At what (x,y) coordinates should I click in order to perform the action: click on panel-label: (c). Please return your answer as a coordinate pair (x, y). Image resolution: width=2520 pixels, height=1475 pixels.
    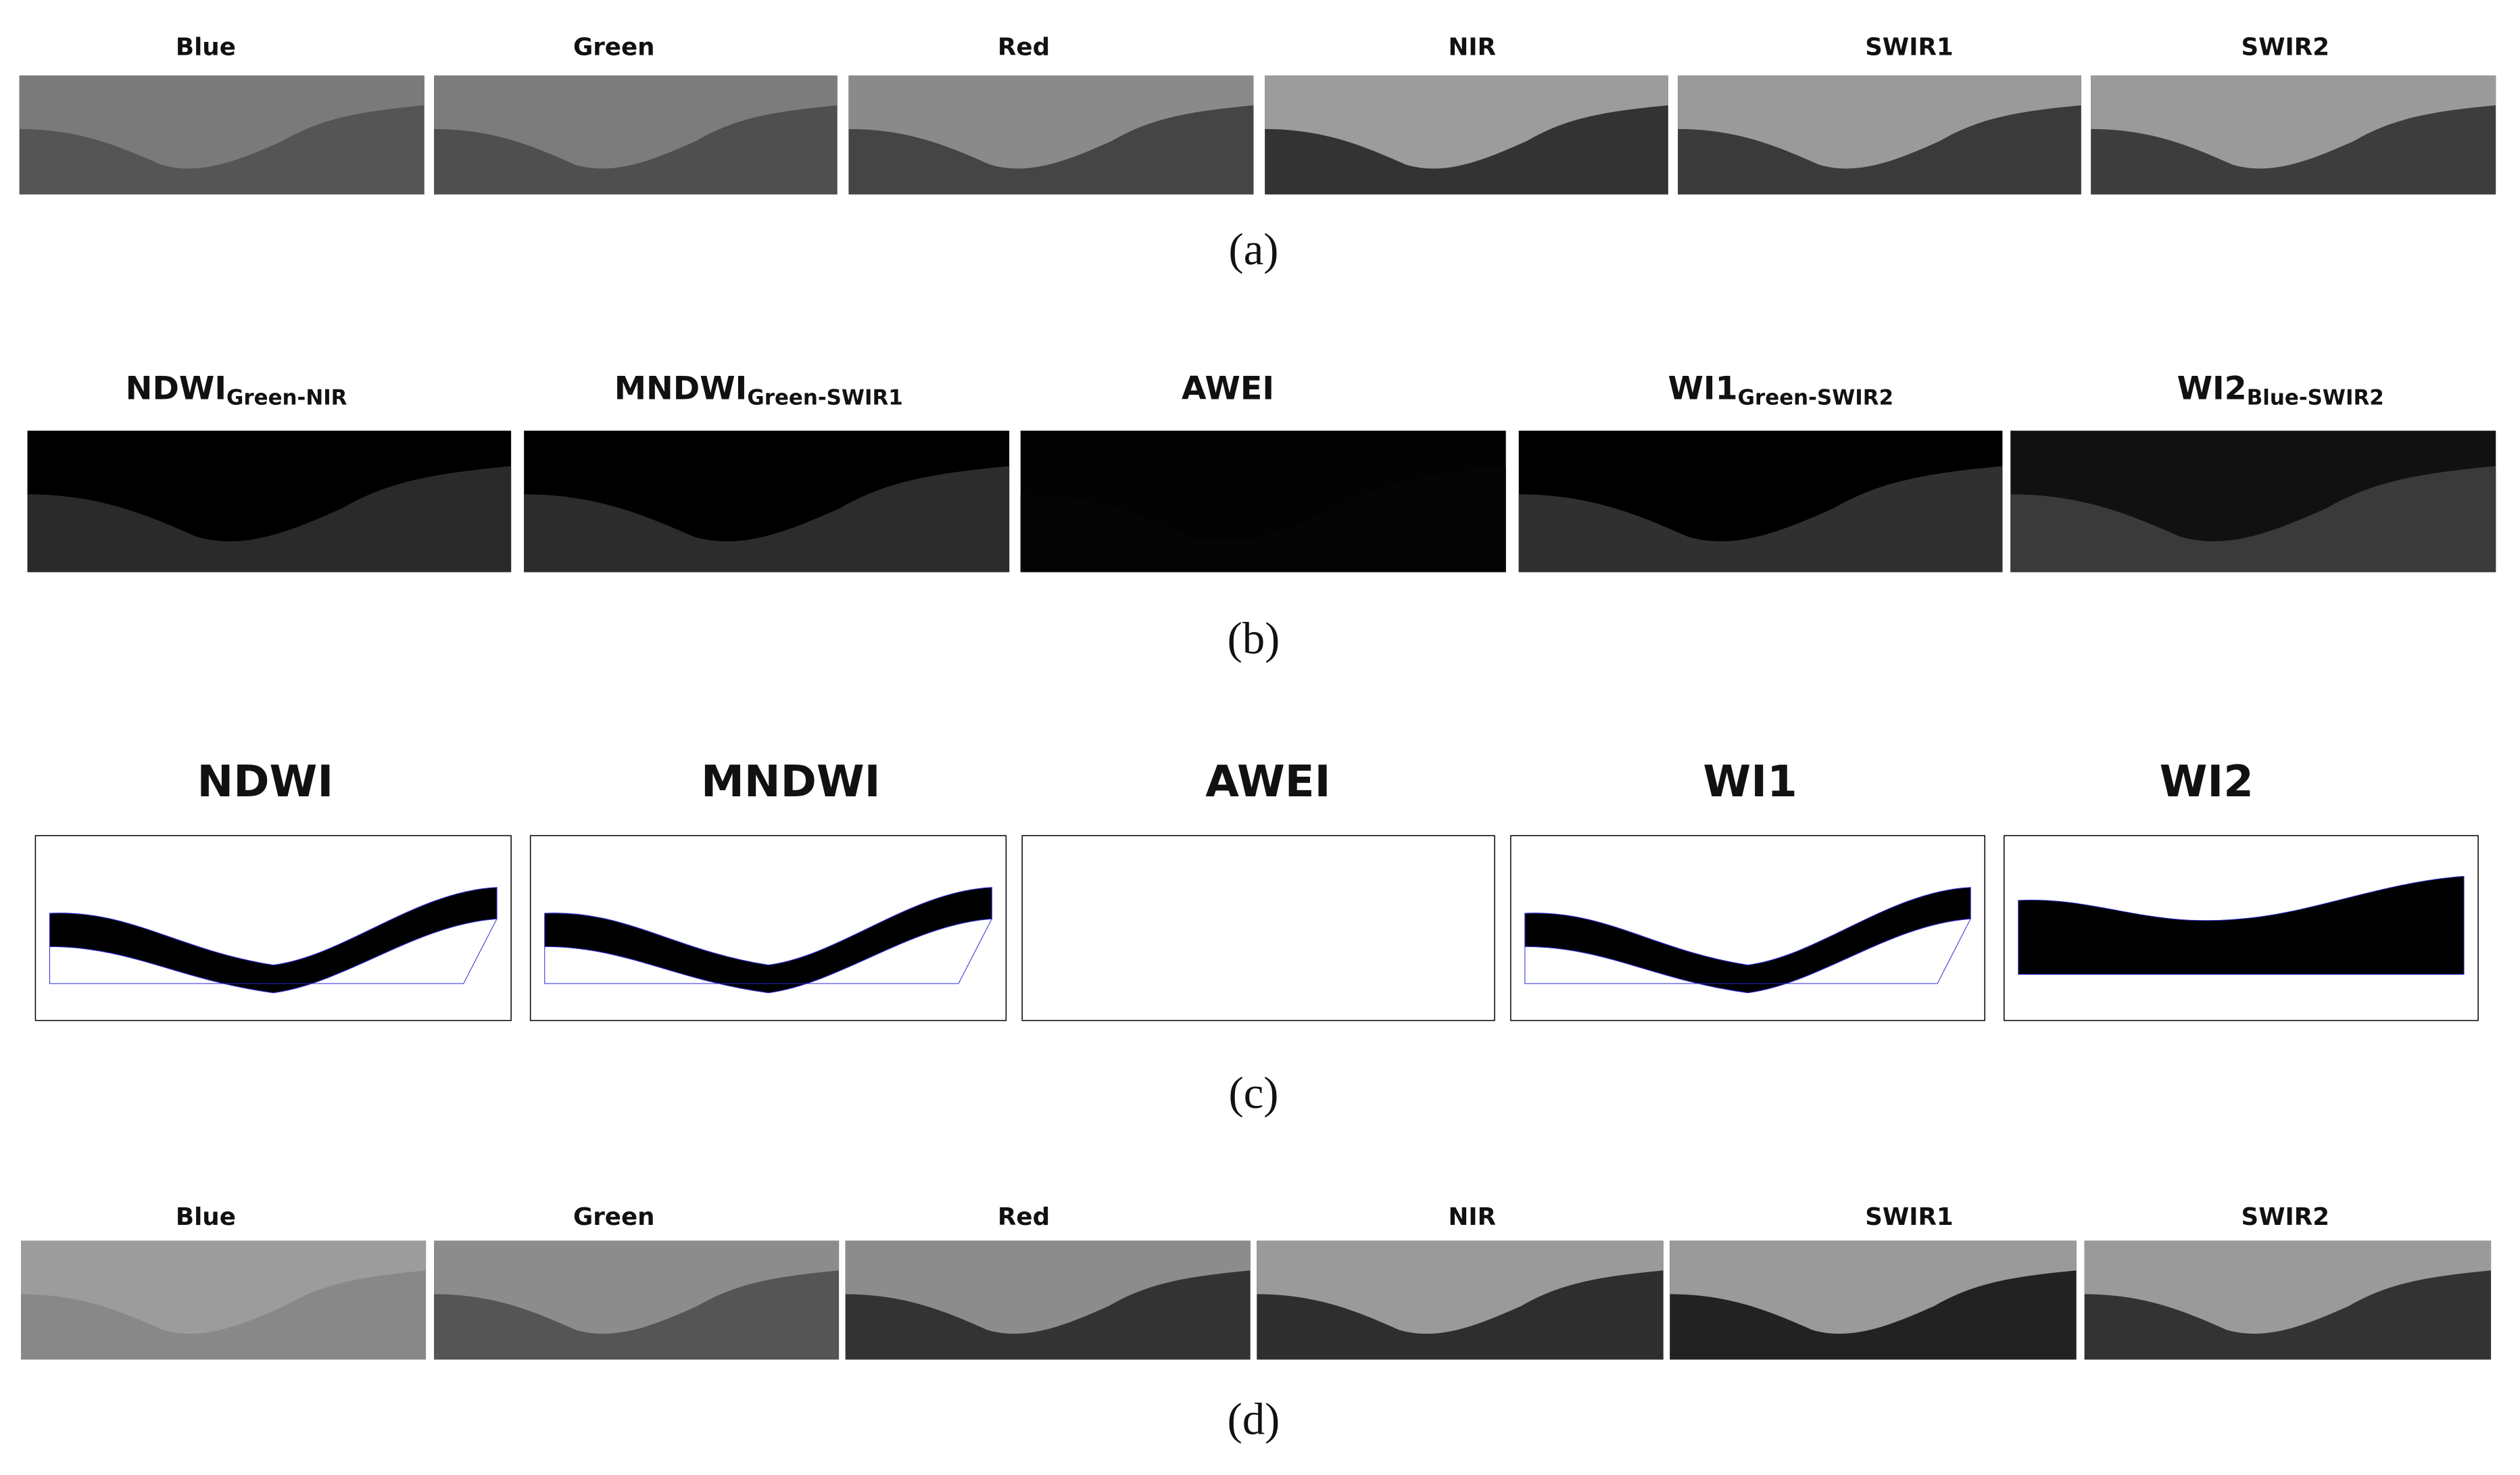
    Looking at the image, I should click on (1254, 1093).